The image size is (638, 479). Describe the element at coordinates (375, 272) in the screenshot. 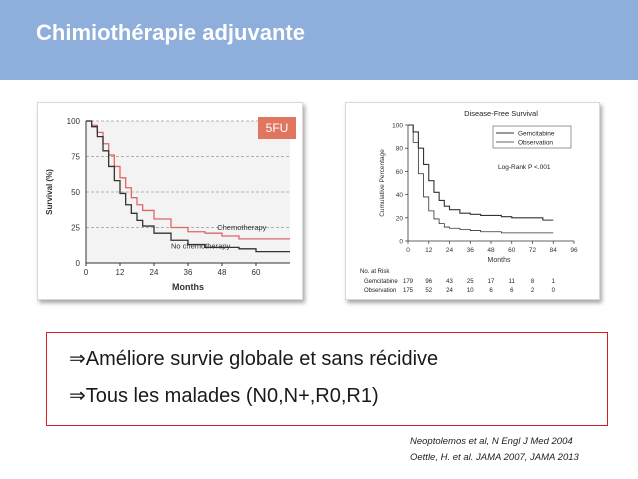

I see `risk-table-header: No. at Risk` at that location.